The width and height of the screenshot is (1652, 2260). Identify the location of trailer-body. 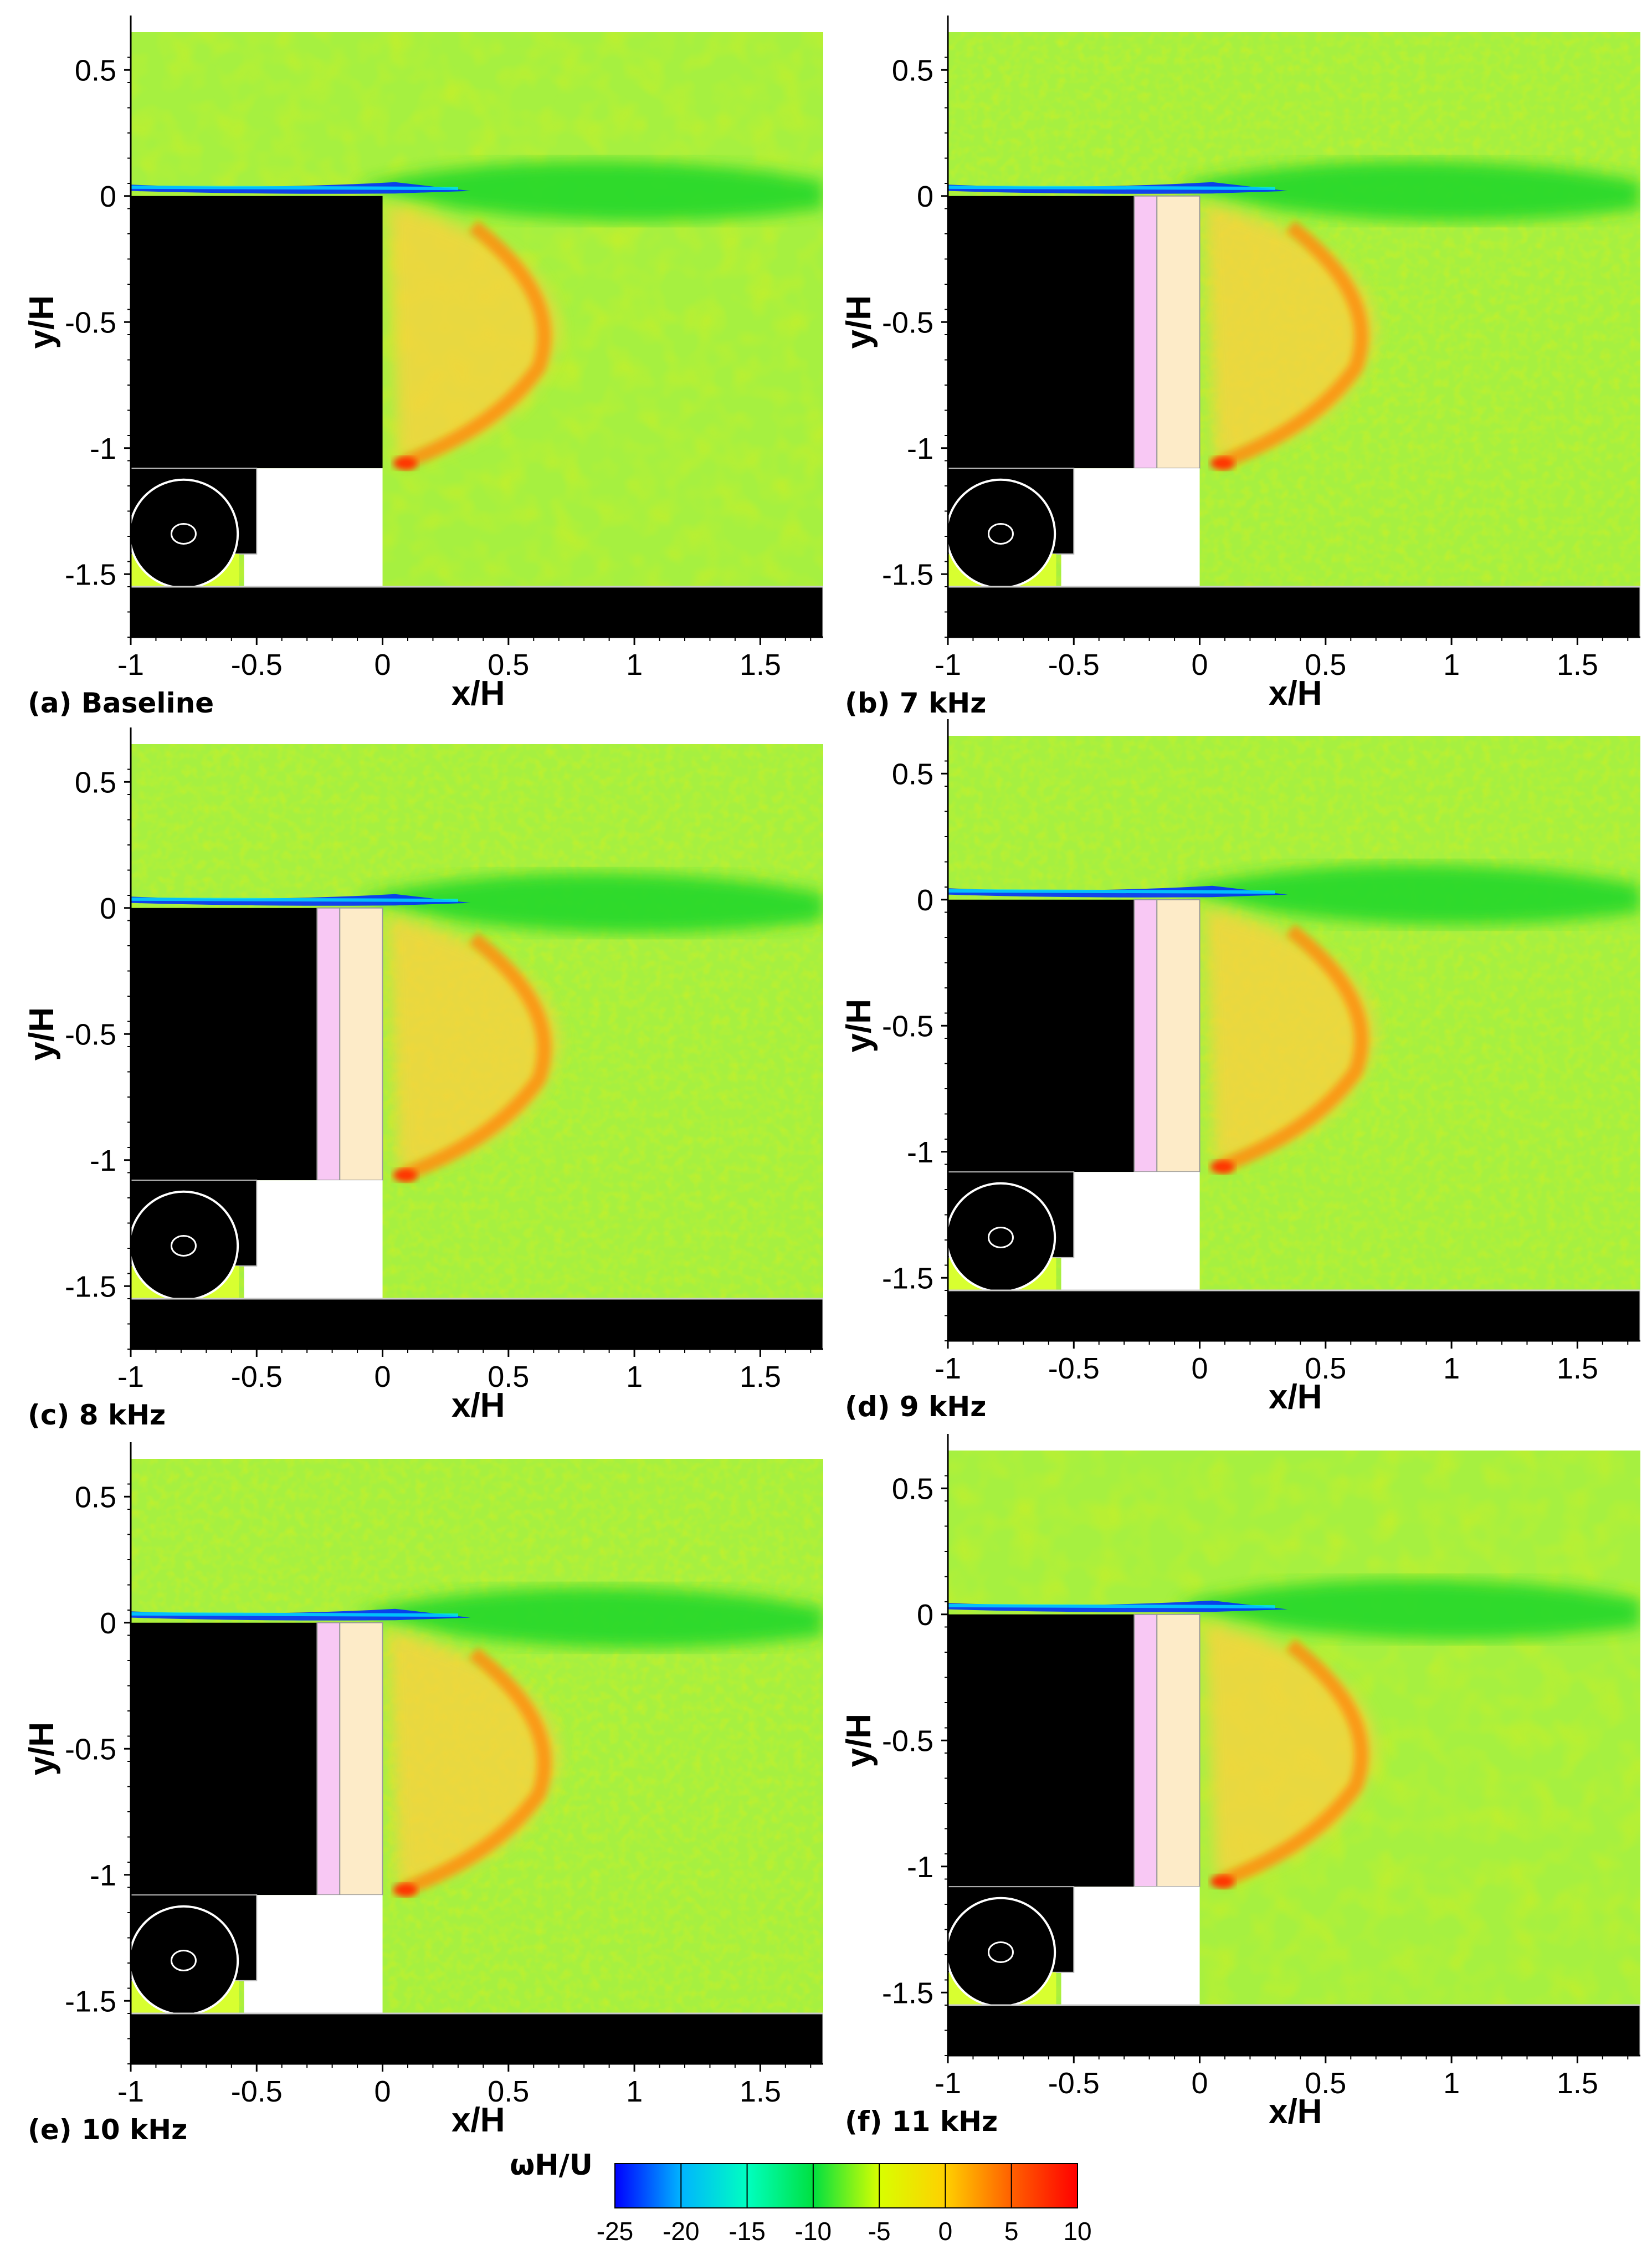
(257, 333).